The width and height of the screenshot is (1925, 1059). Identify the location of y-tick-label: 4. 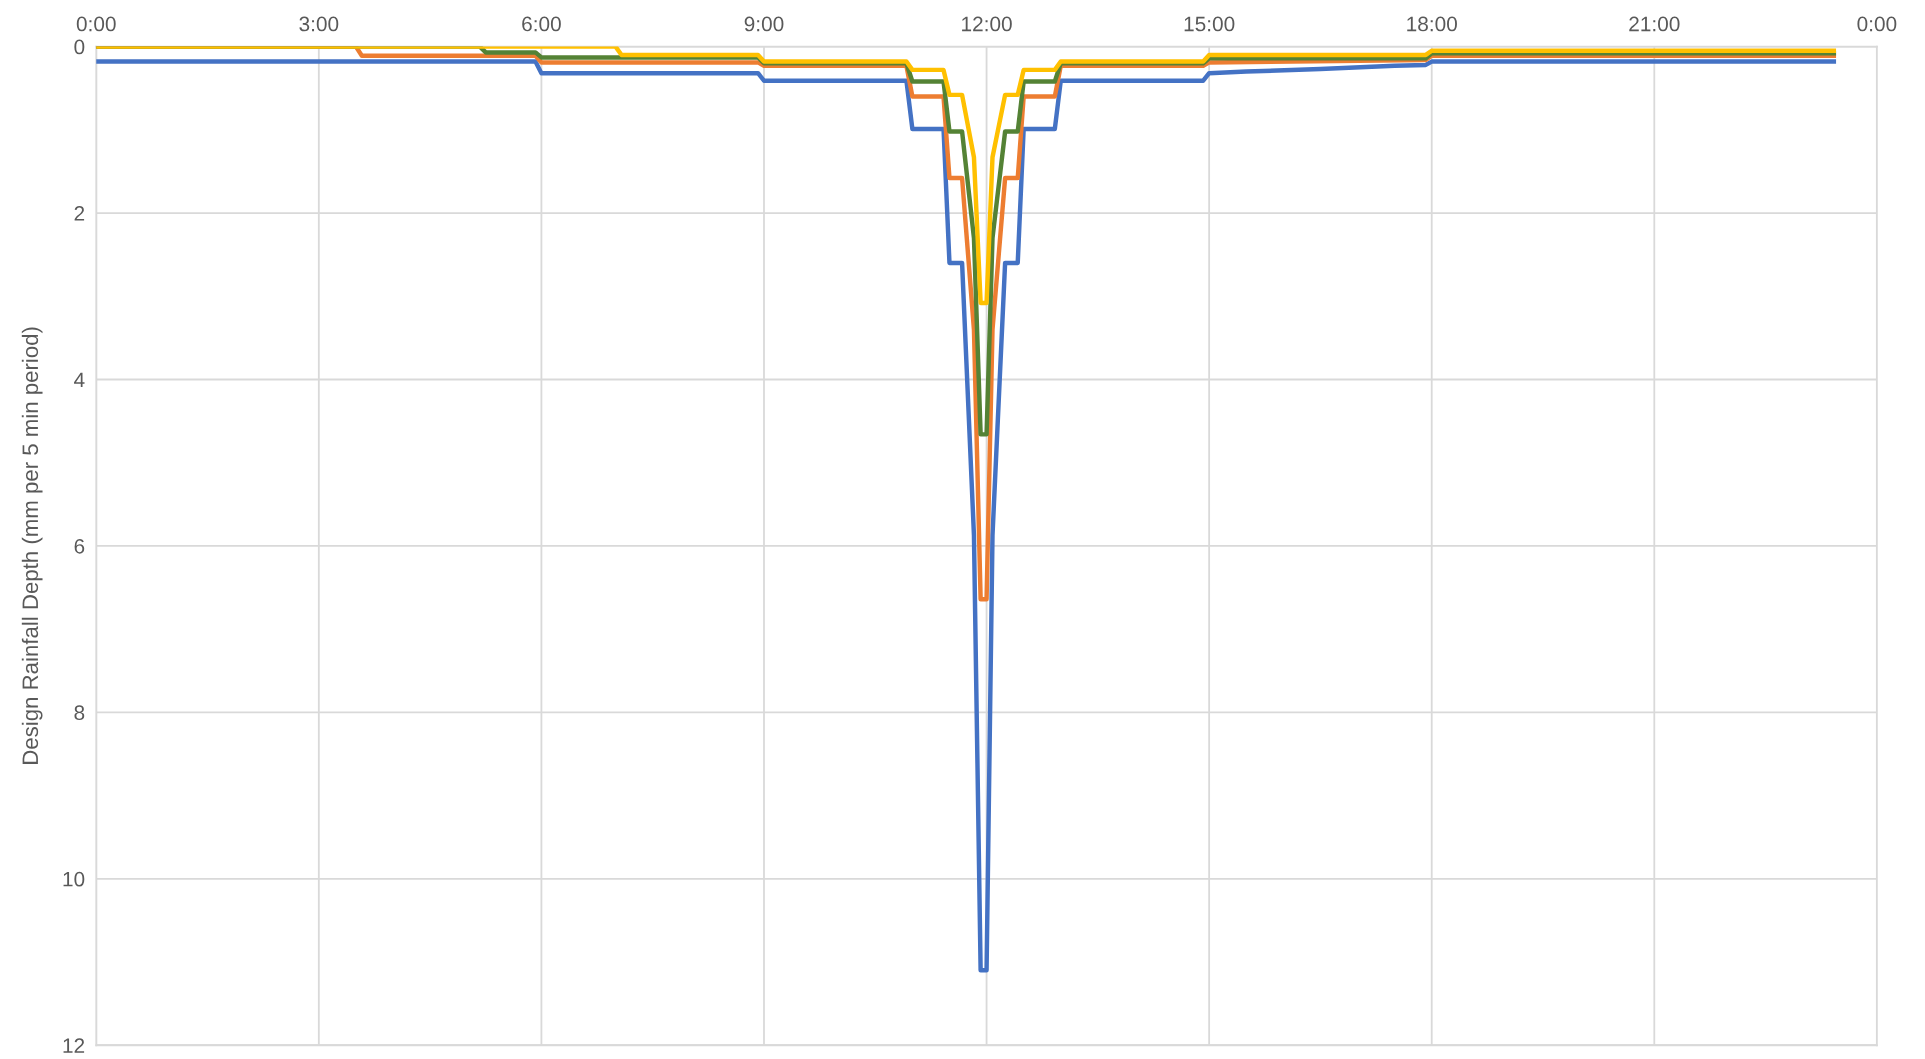
(79, 380).